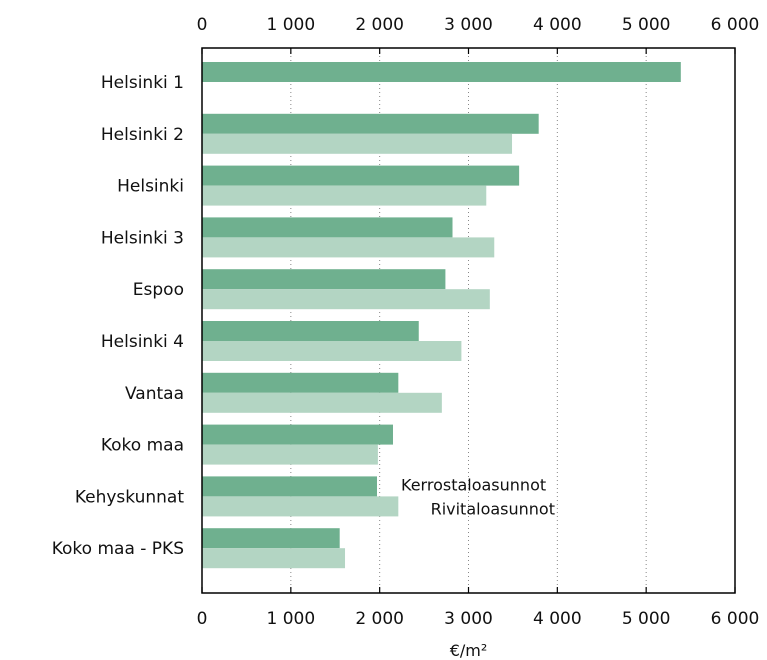 Image resolution: width=767 pixels, height=660 pixels. What do you see at coordinates (735, 25) in the screenshot?
I see `top-tick-label: 6 000` at bounding box center [735, 25].